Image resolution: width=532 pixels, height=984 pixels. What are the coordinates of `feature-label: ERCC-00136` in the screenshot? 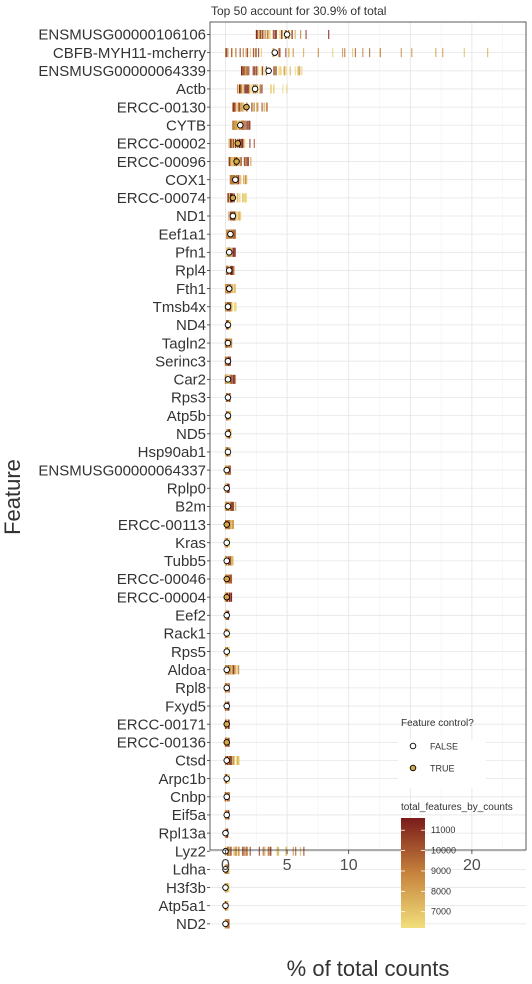 It's located at (161, 743).